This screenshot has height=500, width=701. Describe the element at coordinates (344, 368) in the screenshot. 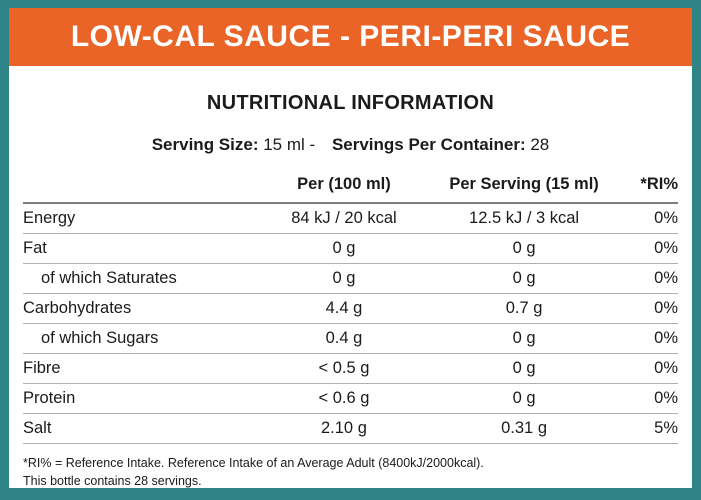

I see `per-100ml-value: < 0.5 g` at that location.